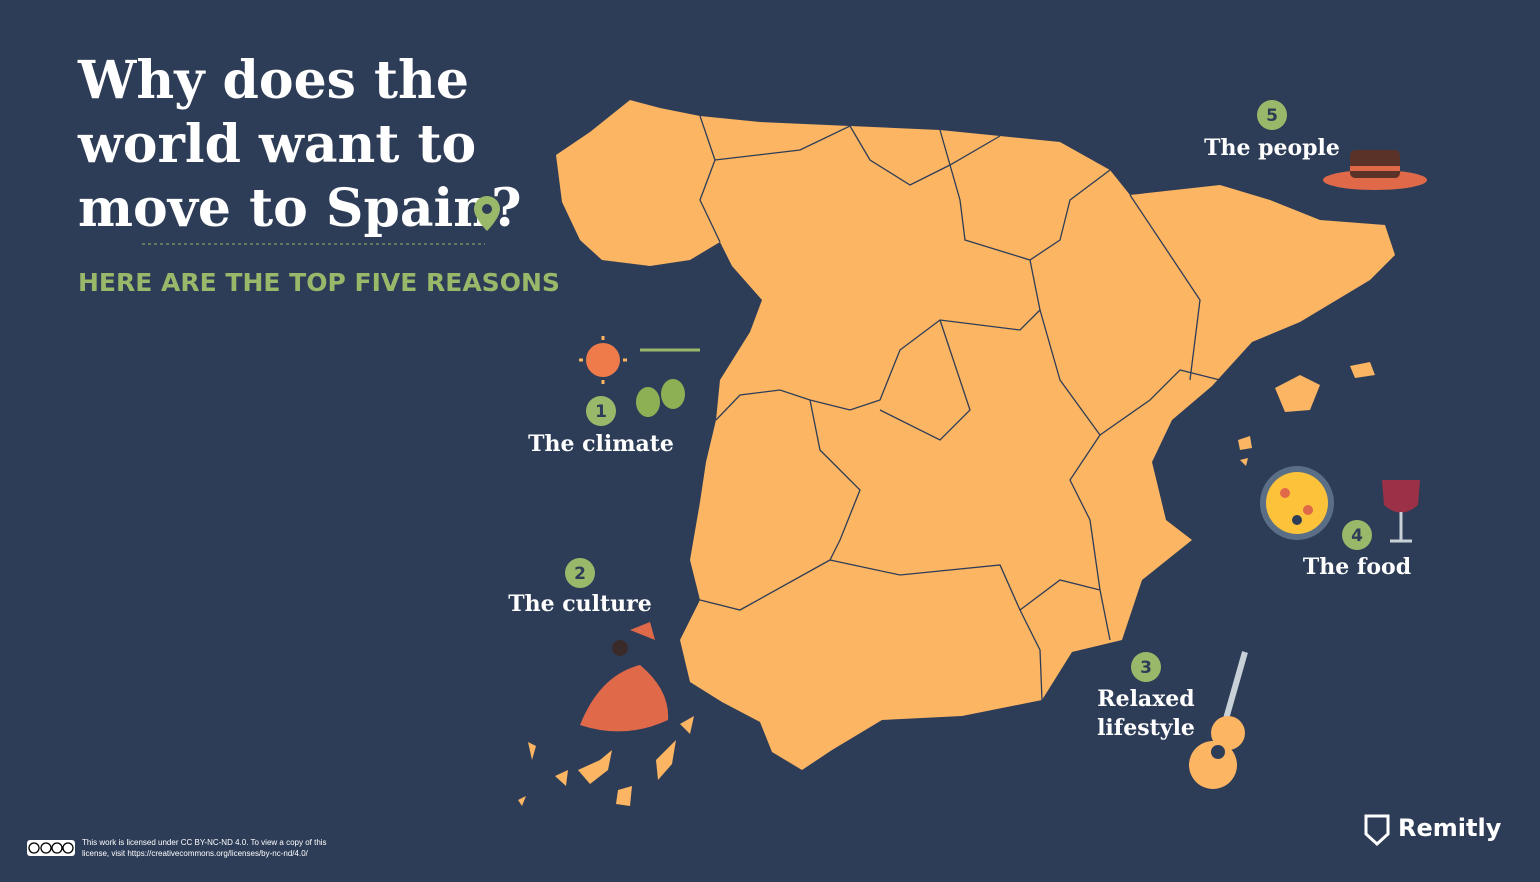 The height and width of the screenshot is (882, 1540). I want to click on reason: 5 The people, so click(1272, 130).